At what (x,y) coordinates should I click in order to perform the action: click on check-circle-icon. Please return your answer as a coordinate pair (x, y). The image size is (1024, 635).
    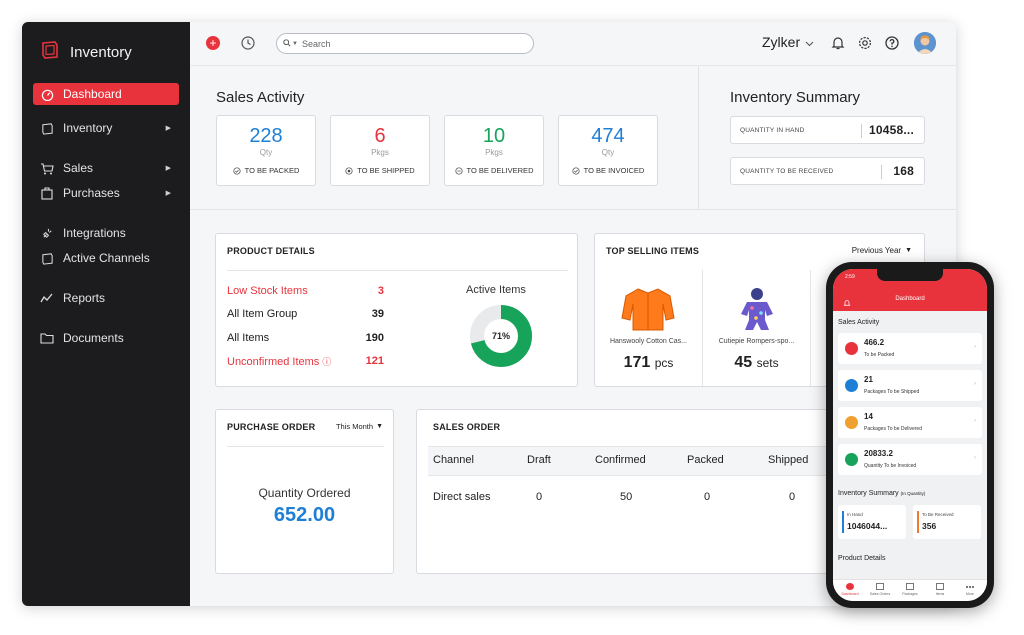
    Looking at the image, I should click on (576, 170).